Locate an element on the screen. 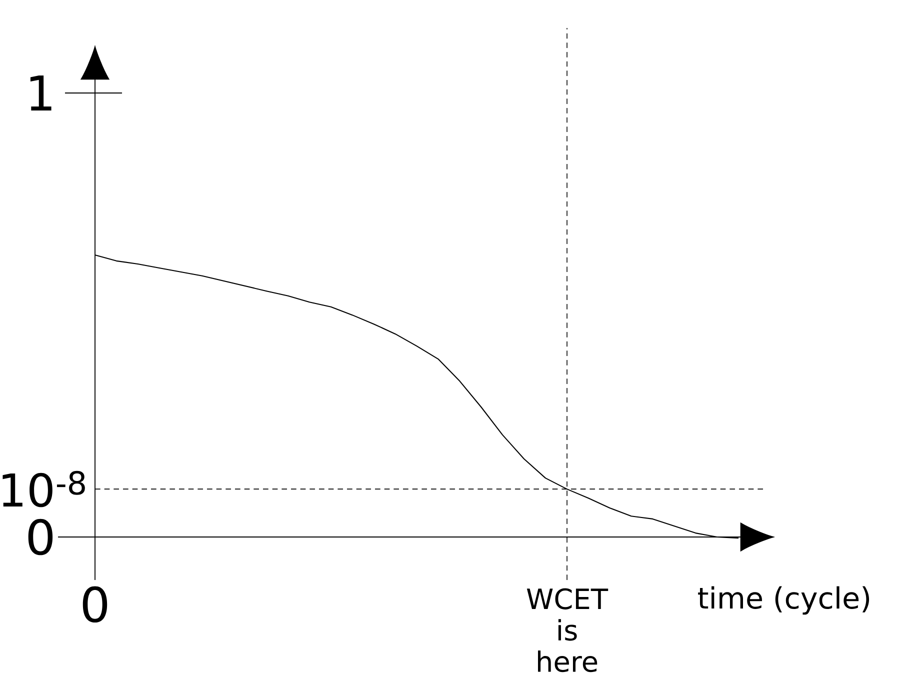  x-axis-title: time (cycle) is located at coordinates (784, 600).